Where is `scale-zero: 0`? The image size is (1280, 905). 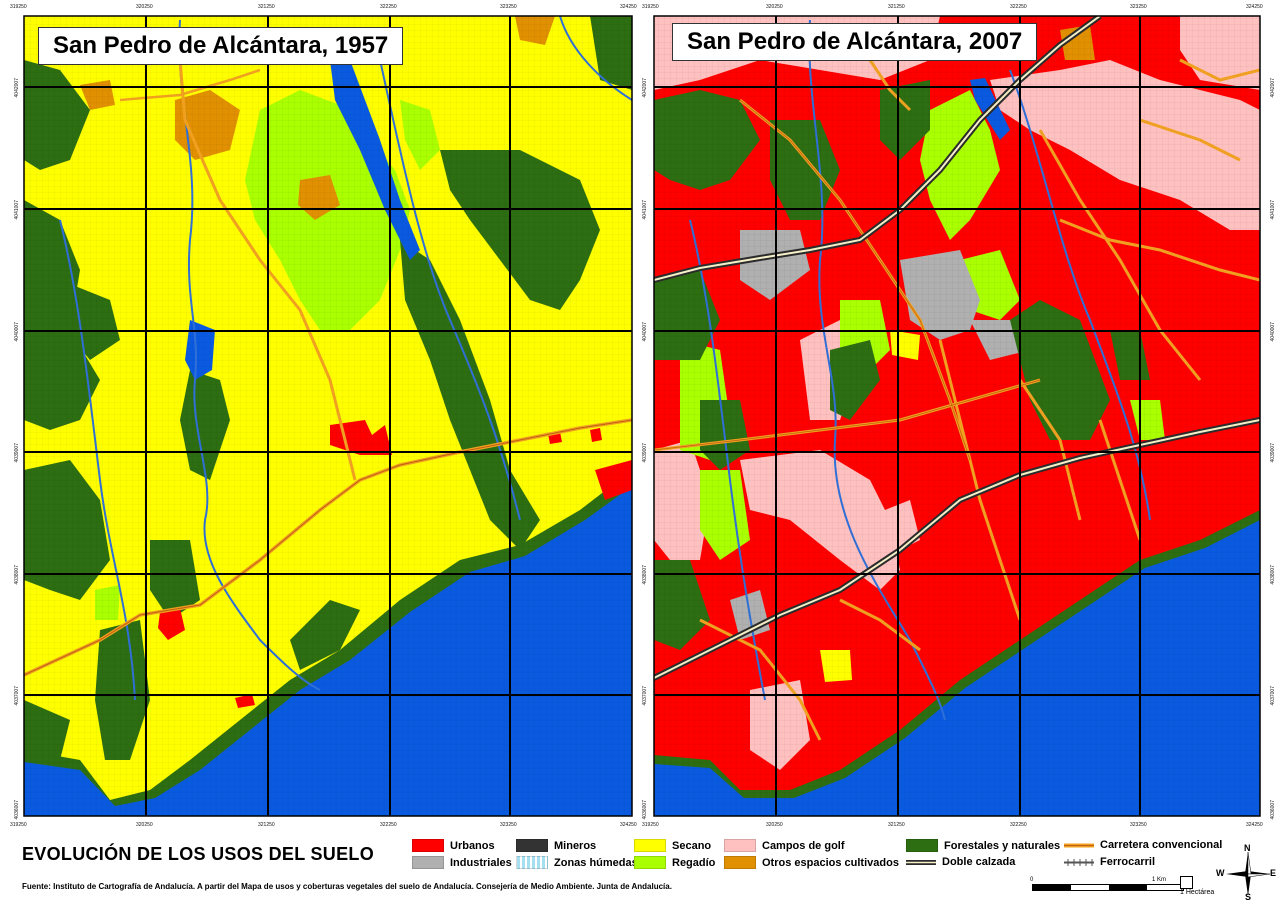 scale-zero: 0 is located at coordinates (1032, 880).